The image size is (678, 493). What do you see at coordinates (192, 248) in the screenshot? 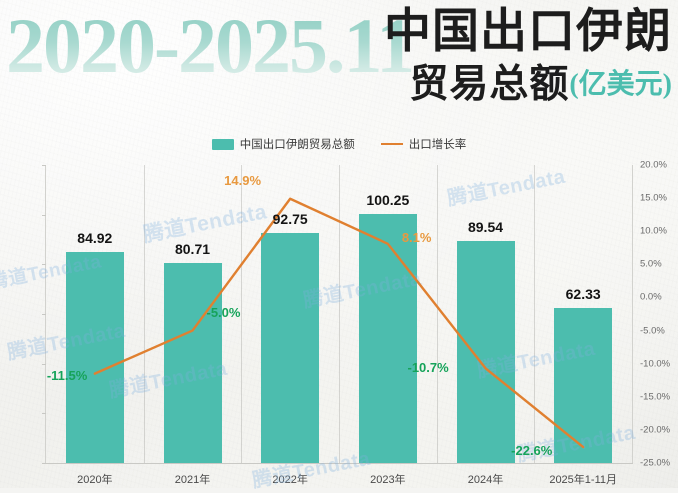
I see `bar-value-label: 80.71` at bounding box center [192, 248].